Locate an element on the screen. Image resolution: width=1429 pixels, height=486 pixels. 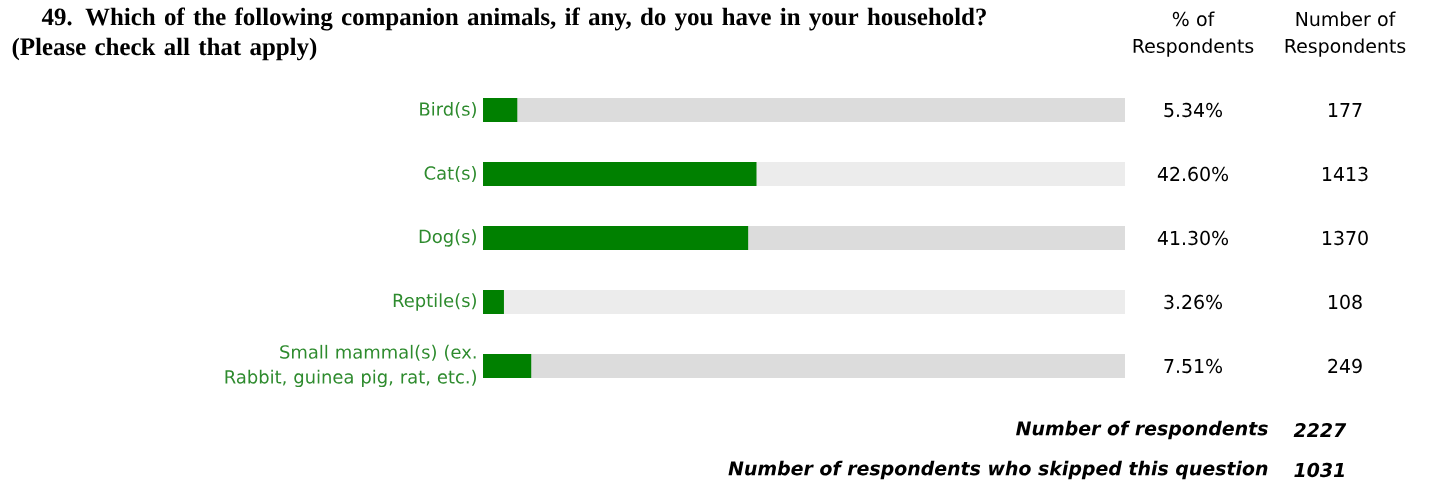
text: Number of respondents who skipped this question is located at coordinates (998, 470).